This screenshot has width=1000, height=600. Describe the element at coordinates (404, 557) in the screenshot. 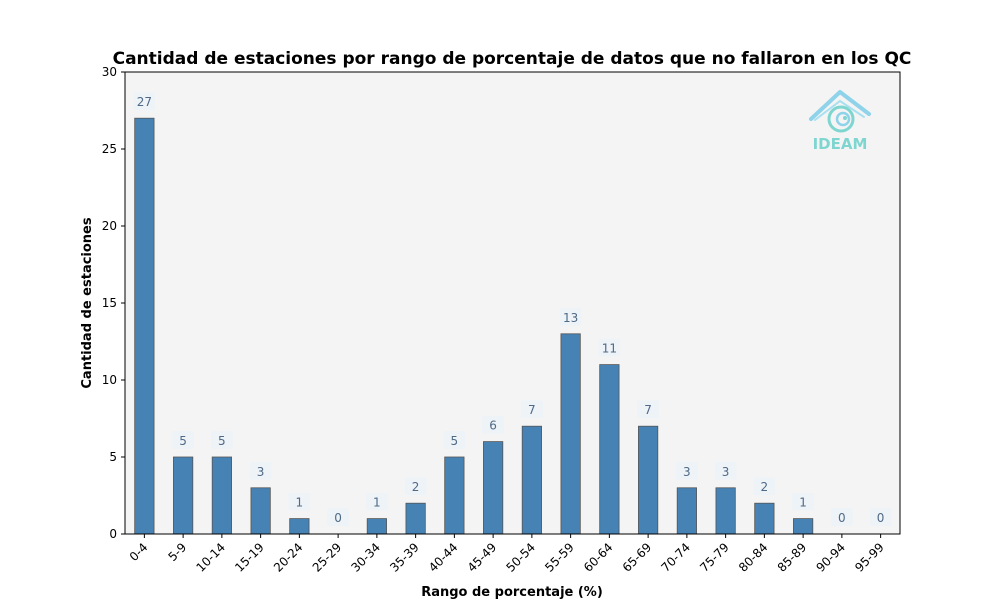

I see `x-tick-label: 35-39` at that location.